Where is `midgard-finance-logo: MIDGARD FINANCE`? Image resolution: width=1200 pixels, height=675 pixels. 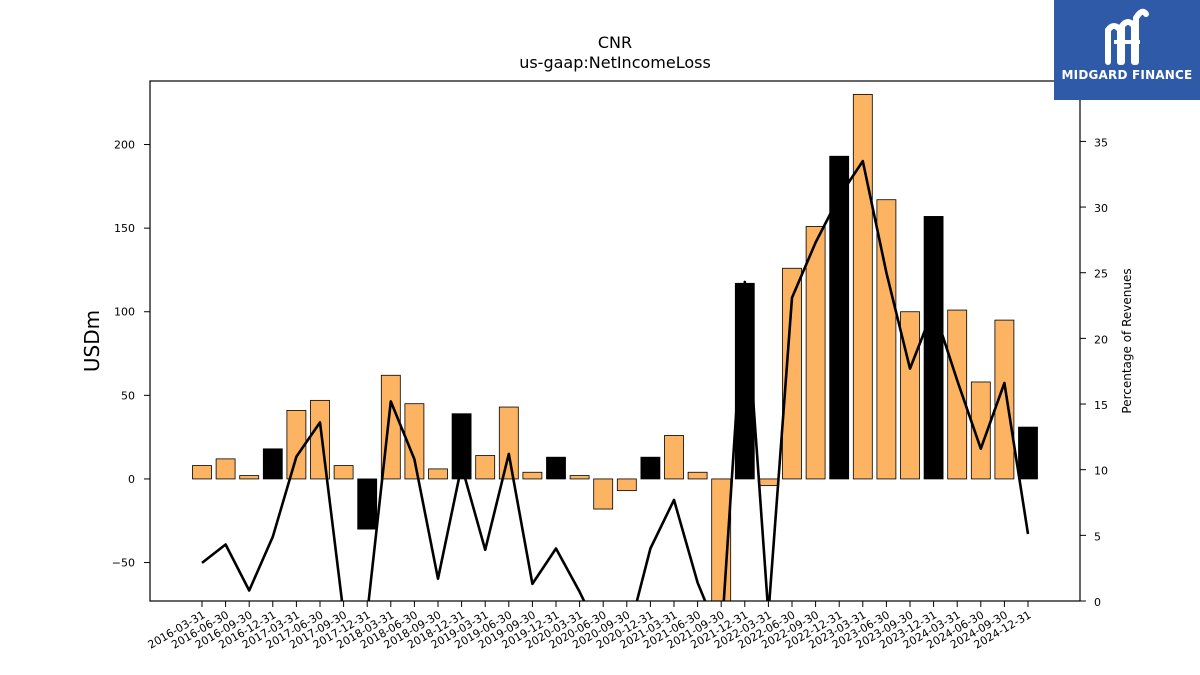 midgard-finance-logo: MIDGARD FINANCE is located at coordinates (1127, 50).